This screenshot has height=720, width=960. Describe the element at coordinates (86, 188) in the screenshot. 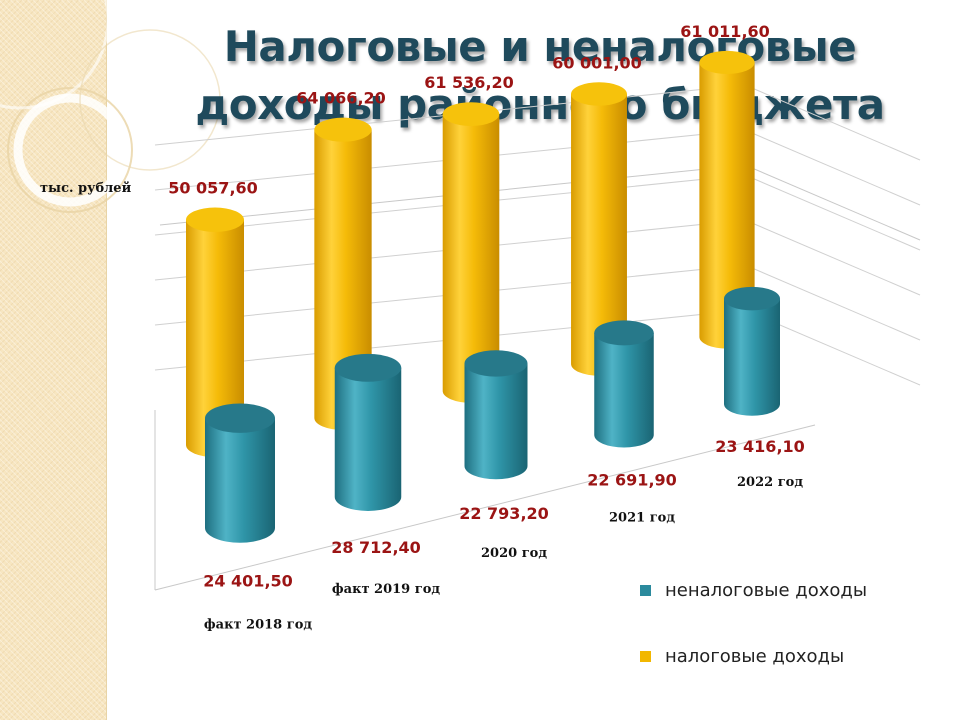

I see `unit-label: тыс. рублей` at that location.